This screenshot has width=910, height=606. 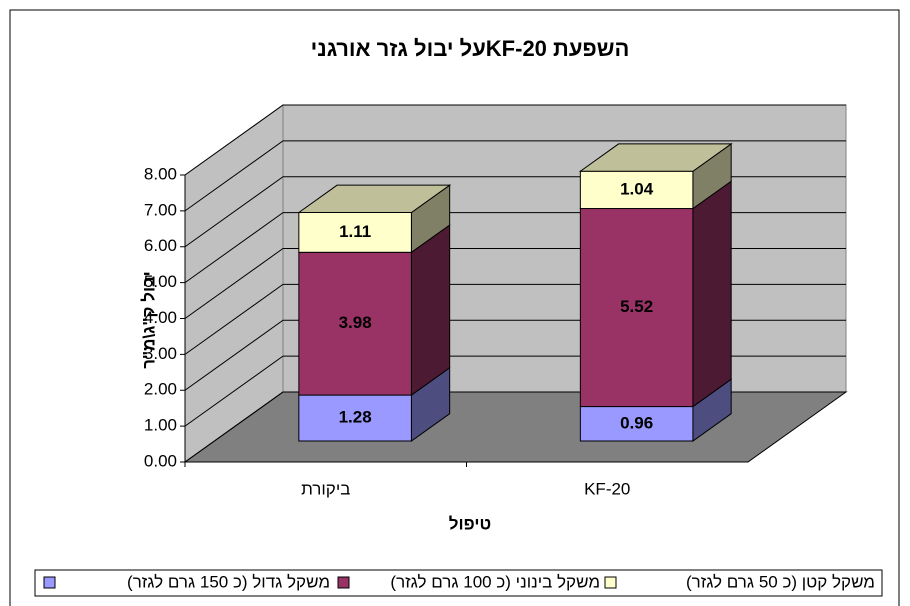 What do you see at coordinates (160, 353) in the screenshot?
I see `y-tick-label: 3.00` at bounding box center [160, 353].